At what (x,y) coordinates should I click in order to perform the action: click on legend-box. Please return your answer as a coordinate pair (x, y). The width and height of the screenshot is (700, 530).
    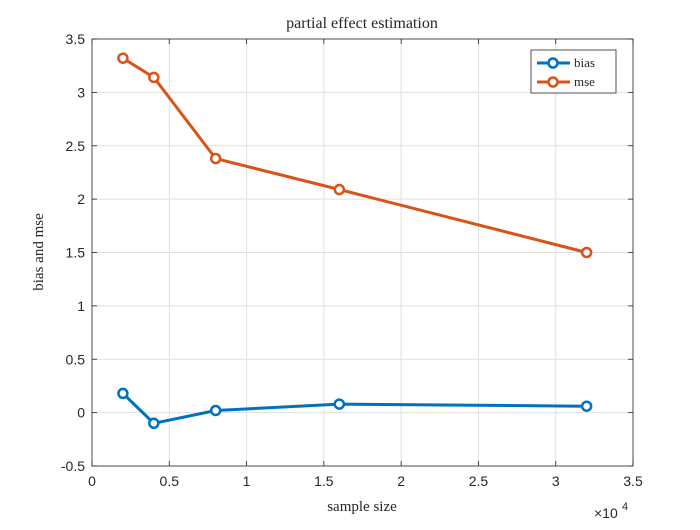
    Looking at the image, I should click on (573, 71).